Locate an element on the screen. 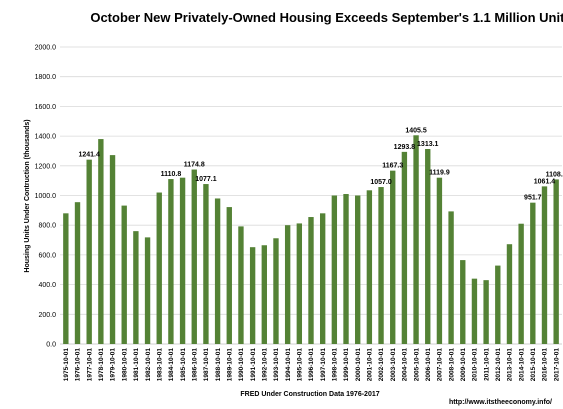 This screenshot has width=563, height=409. x-tick-label: 1983-10-01 is located at coordinates (159, 365).